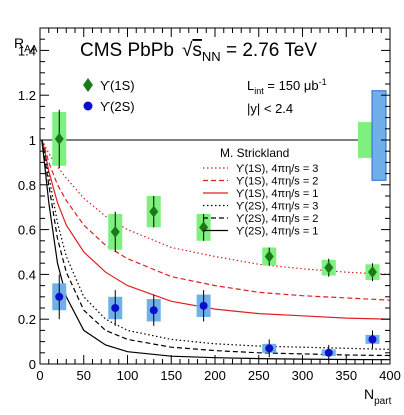 The height and width of the screenshot is (415, 404). I want to click on theory-legend-label-3: ϒ(1S), 4πη/s = 1, so click(277, 194).